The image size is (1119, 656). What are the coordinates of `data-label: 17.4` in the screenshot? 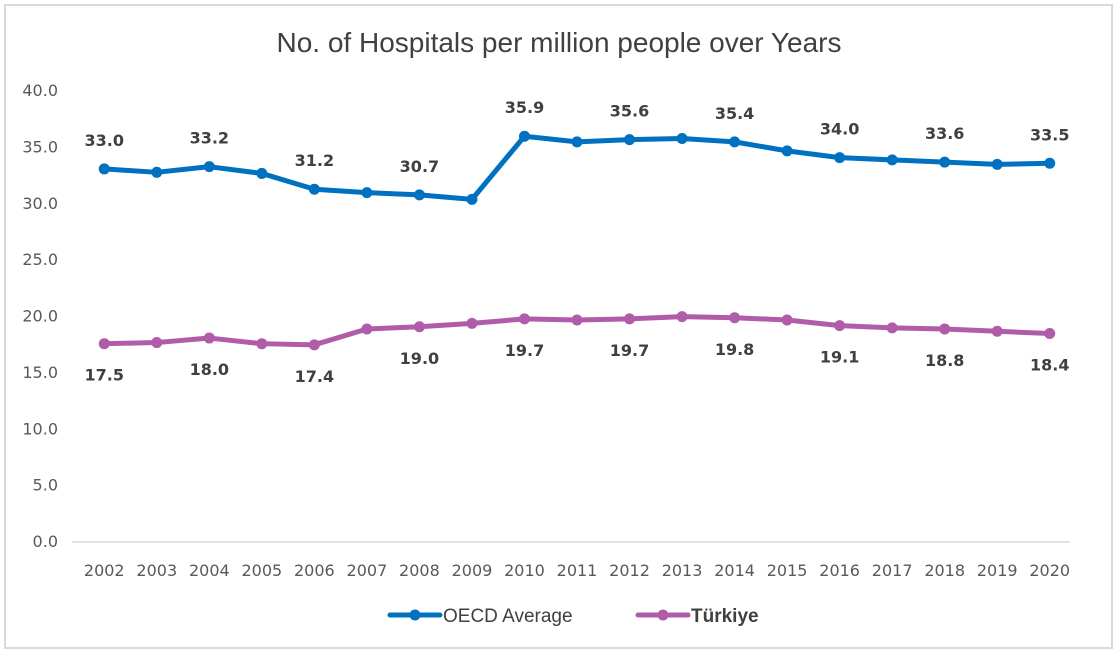 It's located at (314, 376).